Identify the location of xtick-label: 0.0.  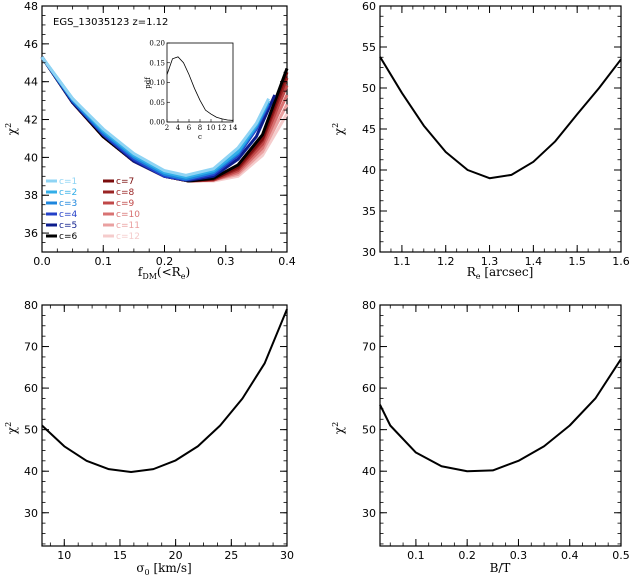
(42, 261).